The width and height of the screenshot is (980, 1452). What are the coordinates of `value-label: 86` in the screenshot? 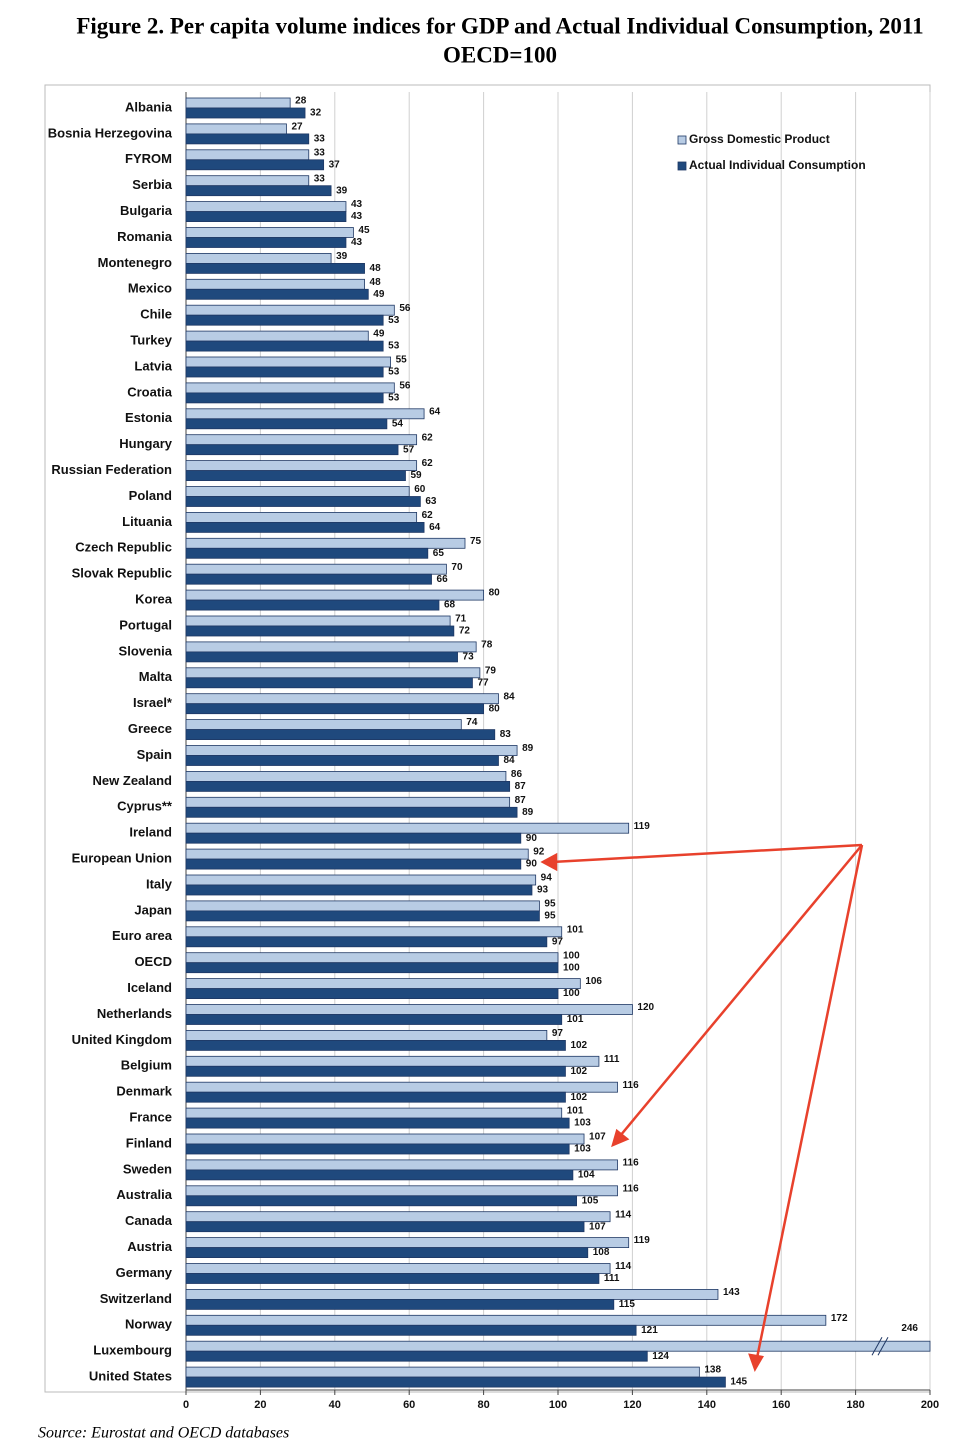 It's located at (517, 774).